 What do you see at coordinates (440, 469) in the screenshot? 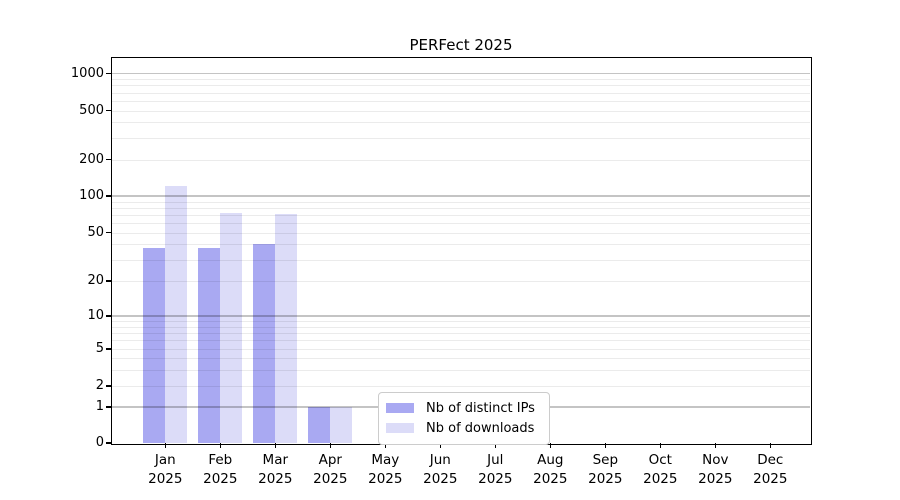
I see `x-tick-label-jun: Jun 2025` at bounding box center [440, 469].